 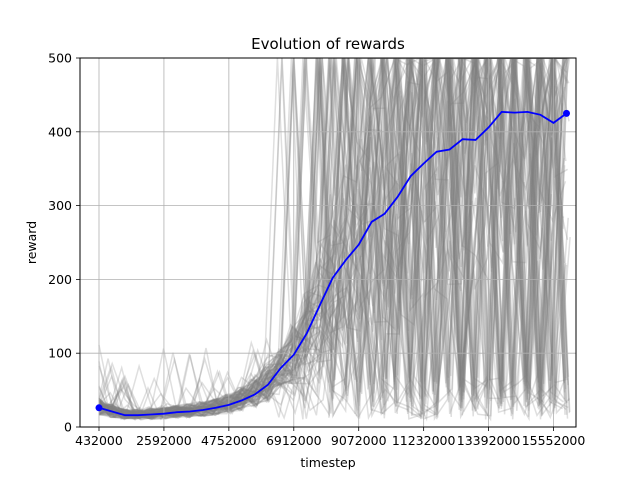 I want to click on chart-title: Evolution of rewards, so click(x=328, y=44).